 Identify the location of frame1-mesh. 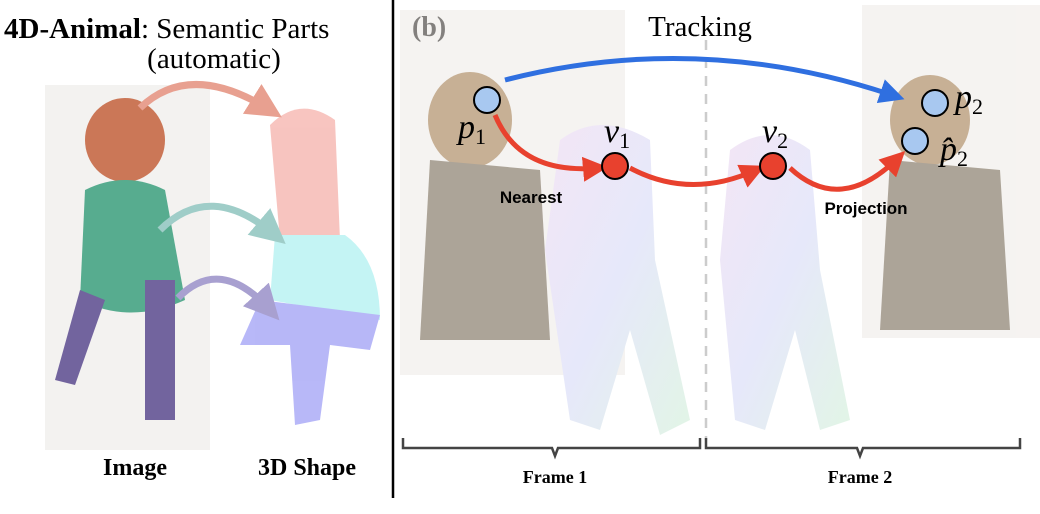
(617, 280).